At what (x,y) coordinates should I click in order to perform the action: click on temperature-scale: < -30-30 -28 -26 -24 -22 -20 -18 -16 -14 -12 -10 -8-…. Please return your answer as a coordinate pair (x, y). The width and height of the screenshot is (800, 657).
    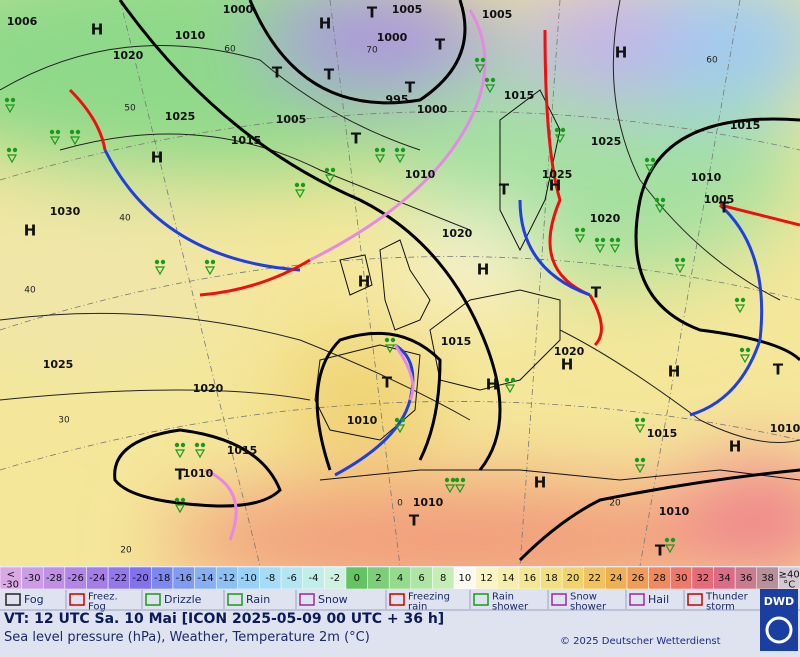
    Looking at the image, I should click on (400, 578).